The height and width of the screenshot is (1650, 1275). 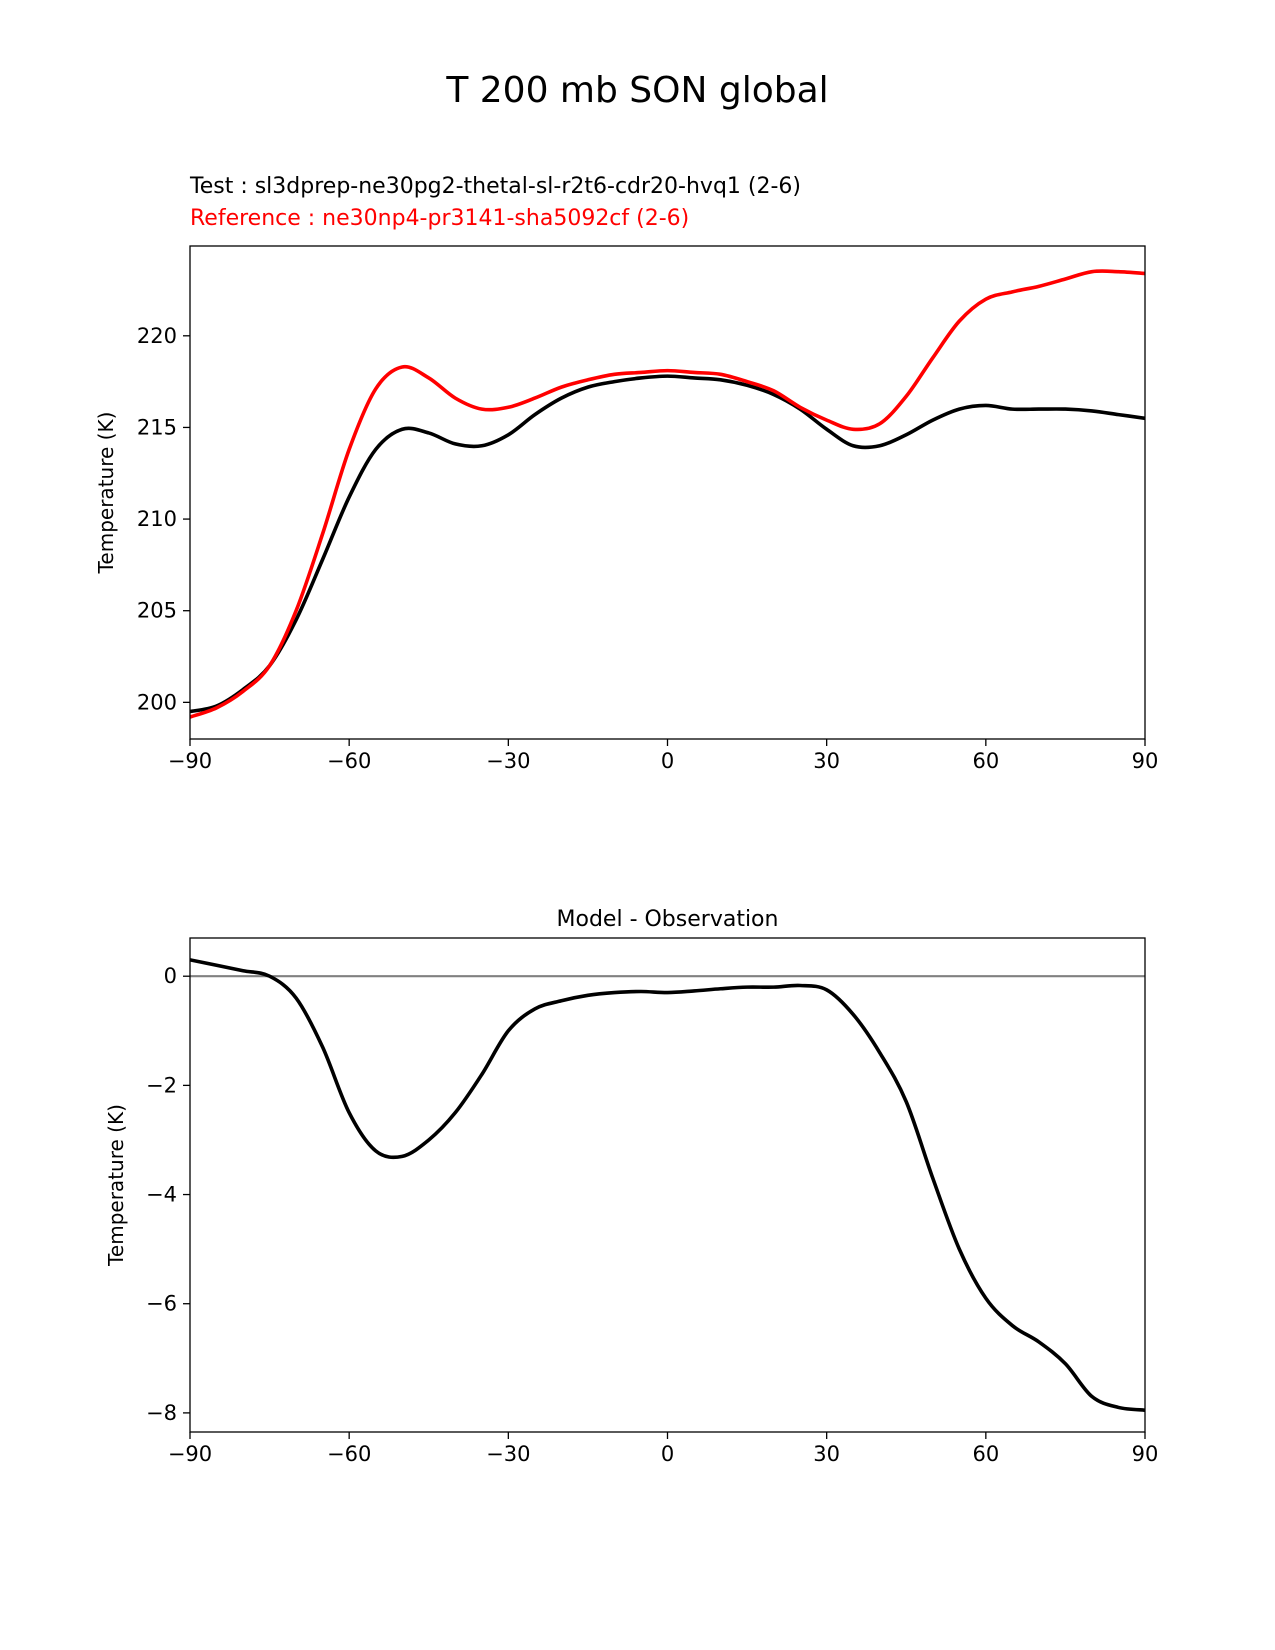 What do you see at coordinates (508, 761) in the screenshot?
I see `top-x-tick-label: −30` at bounding box center [508, 761].